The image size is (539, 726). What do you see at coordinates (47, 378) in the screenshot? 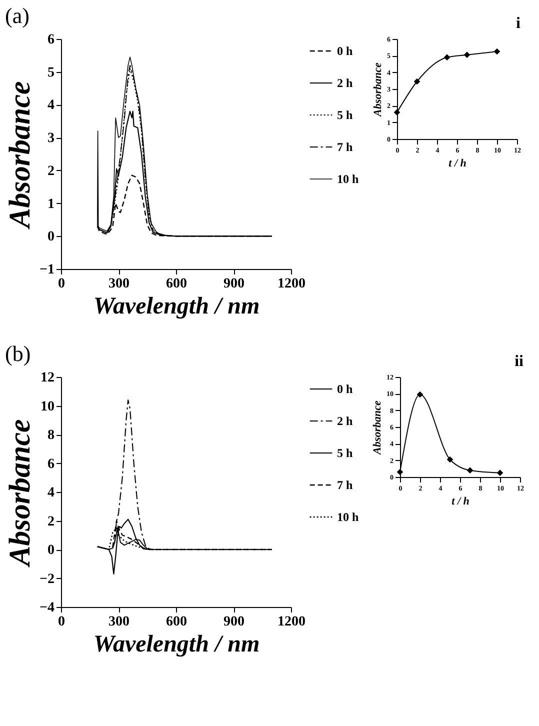
I see `y-tick-label: 12` at bounding box center [47, 378].